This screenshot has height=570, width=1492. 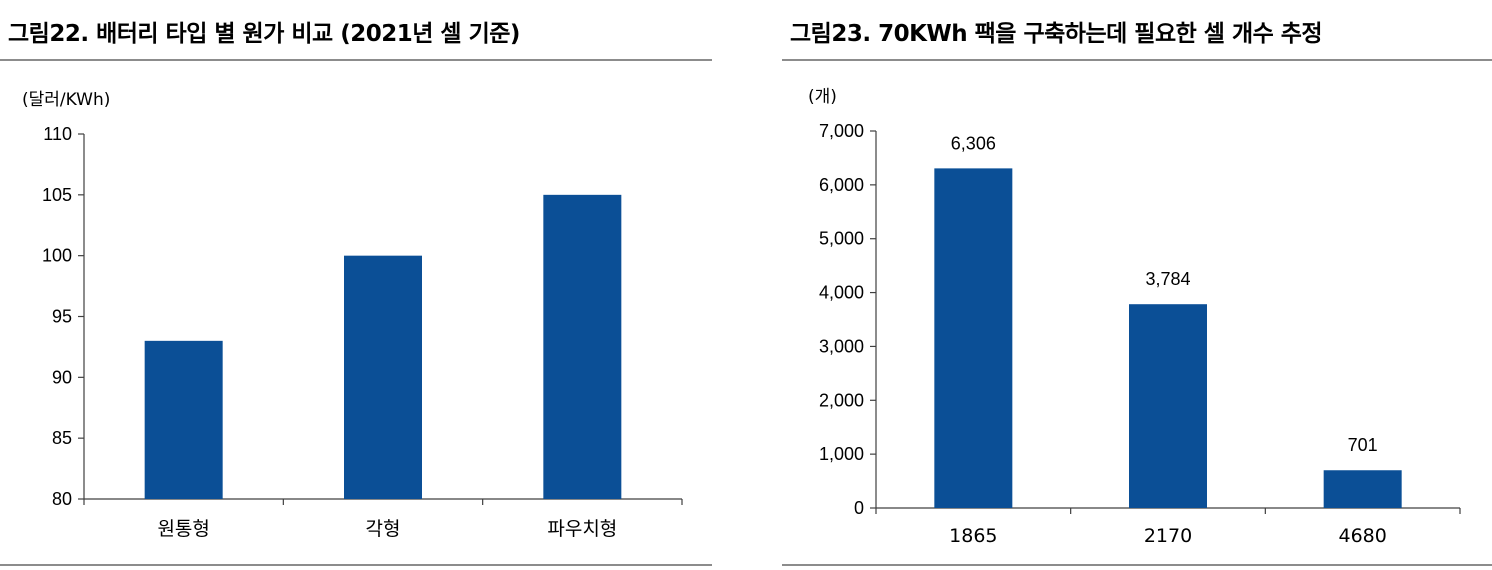 I want to click on y-tick-label: 1,000, so click(x=841, y=454).